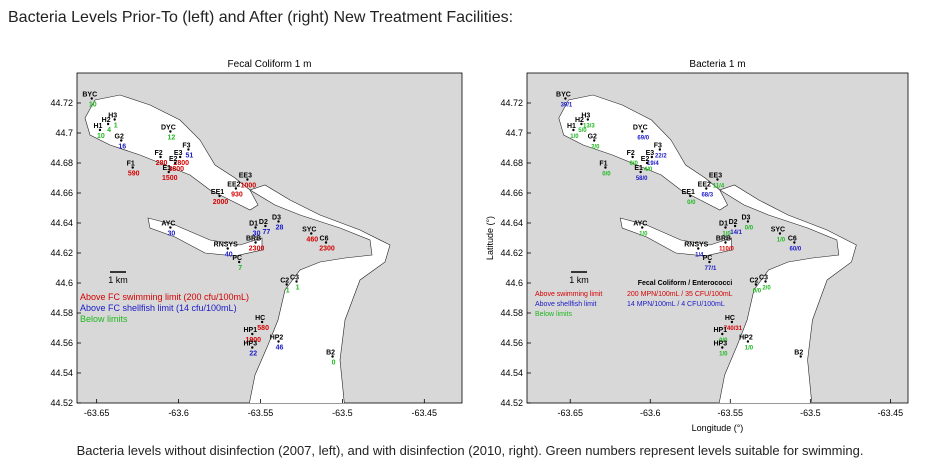  Describe the element at coordinates (733, 222) in the screenshot. I see `station-name: D2` at that location.